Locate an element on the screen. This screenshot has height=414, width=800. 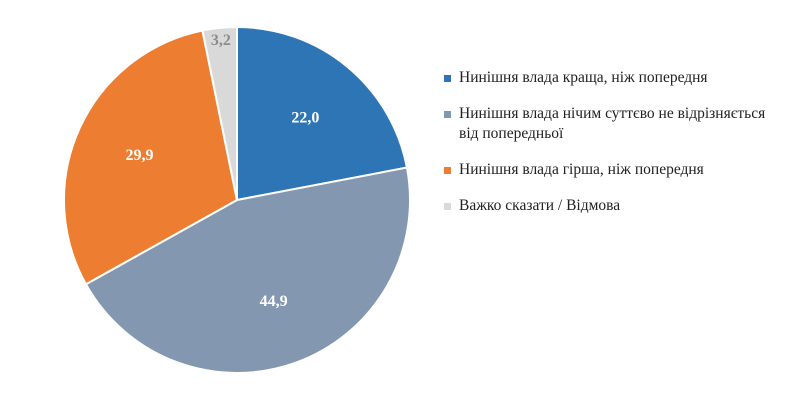
legend-label-better: Нинішня влада краща, ніж попередня is located at coordinates (583, 77).